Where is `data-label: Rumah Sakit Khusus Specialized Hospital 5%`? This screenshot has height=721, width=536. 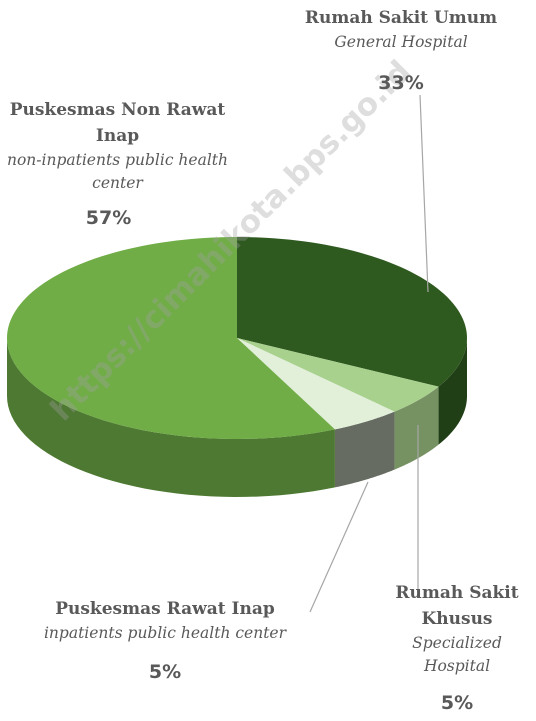
data-label: Rumah Sakit Khusus Specialized Hospital 5% is located at coordinates (457, 647).